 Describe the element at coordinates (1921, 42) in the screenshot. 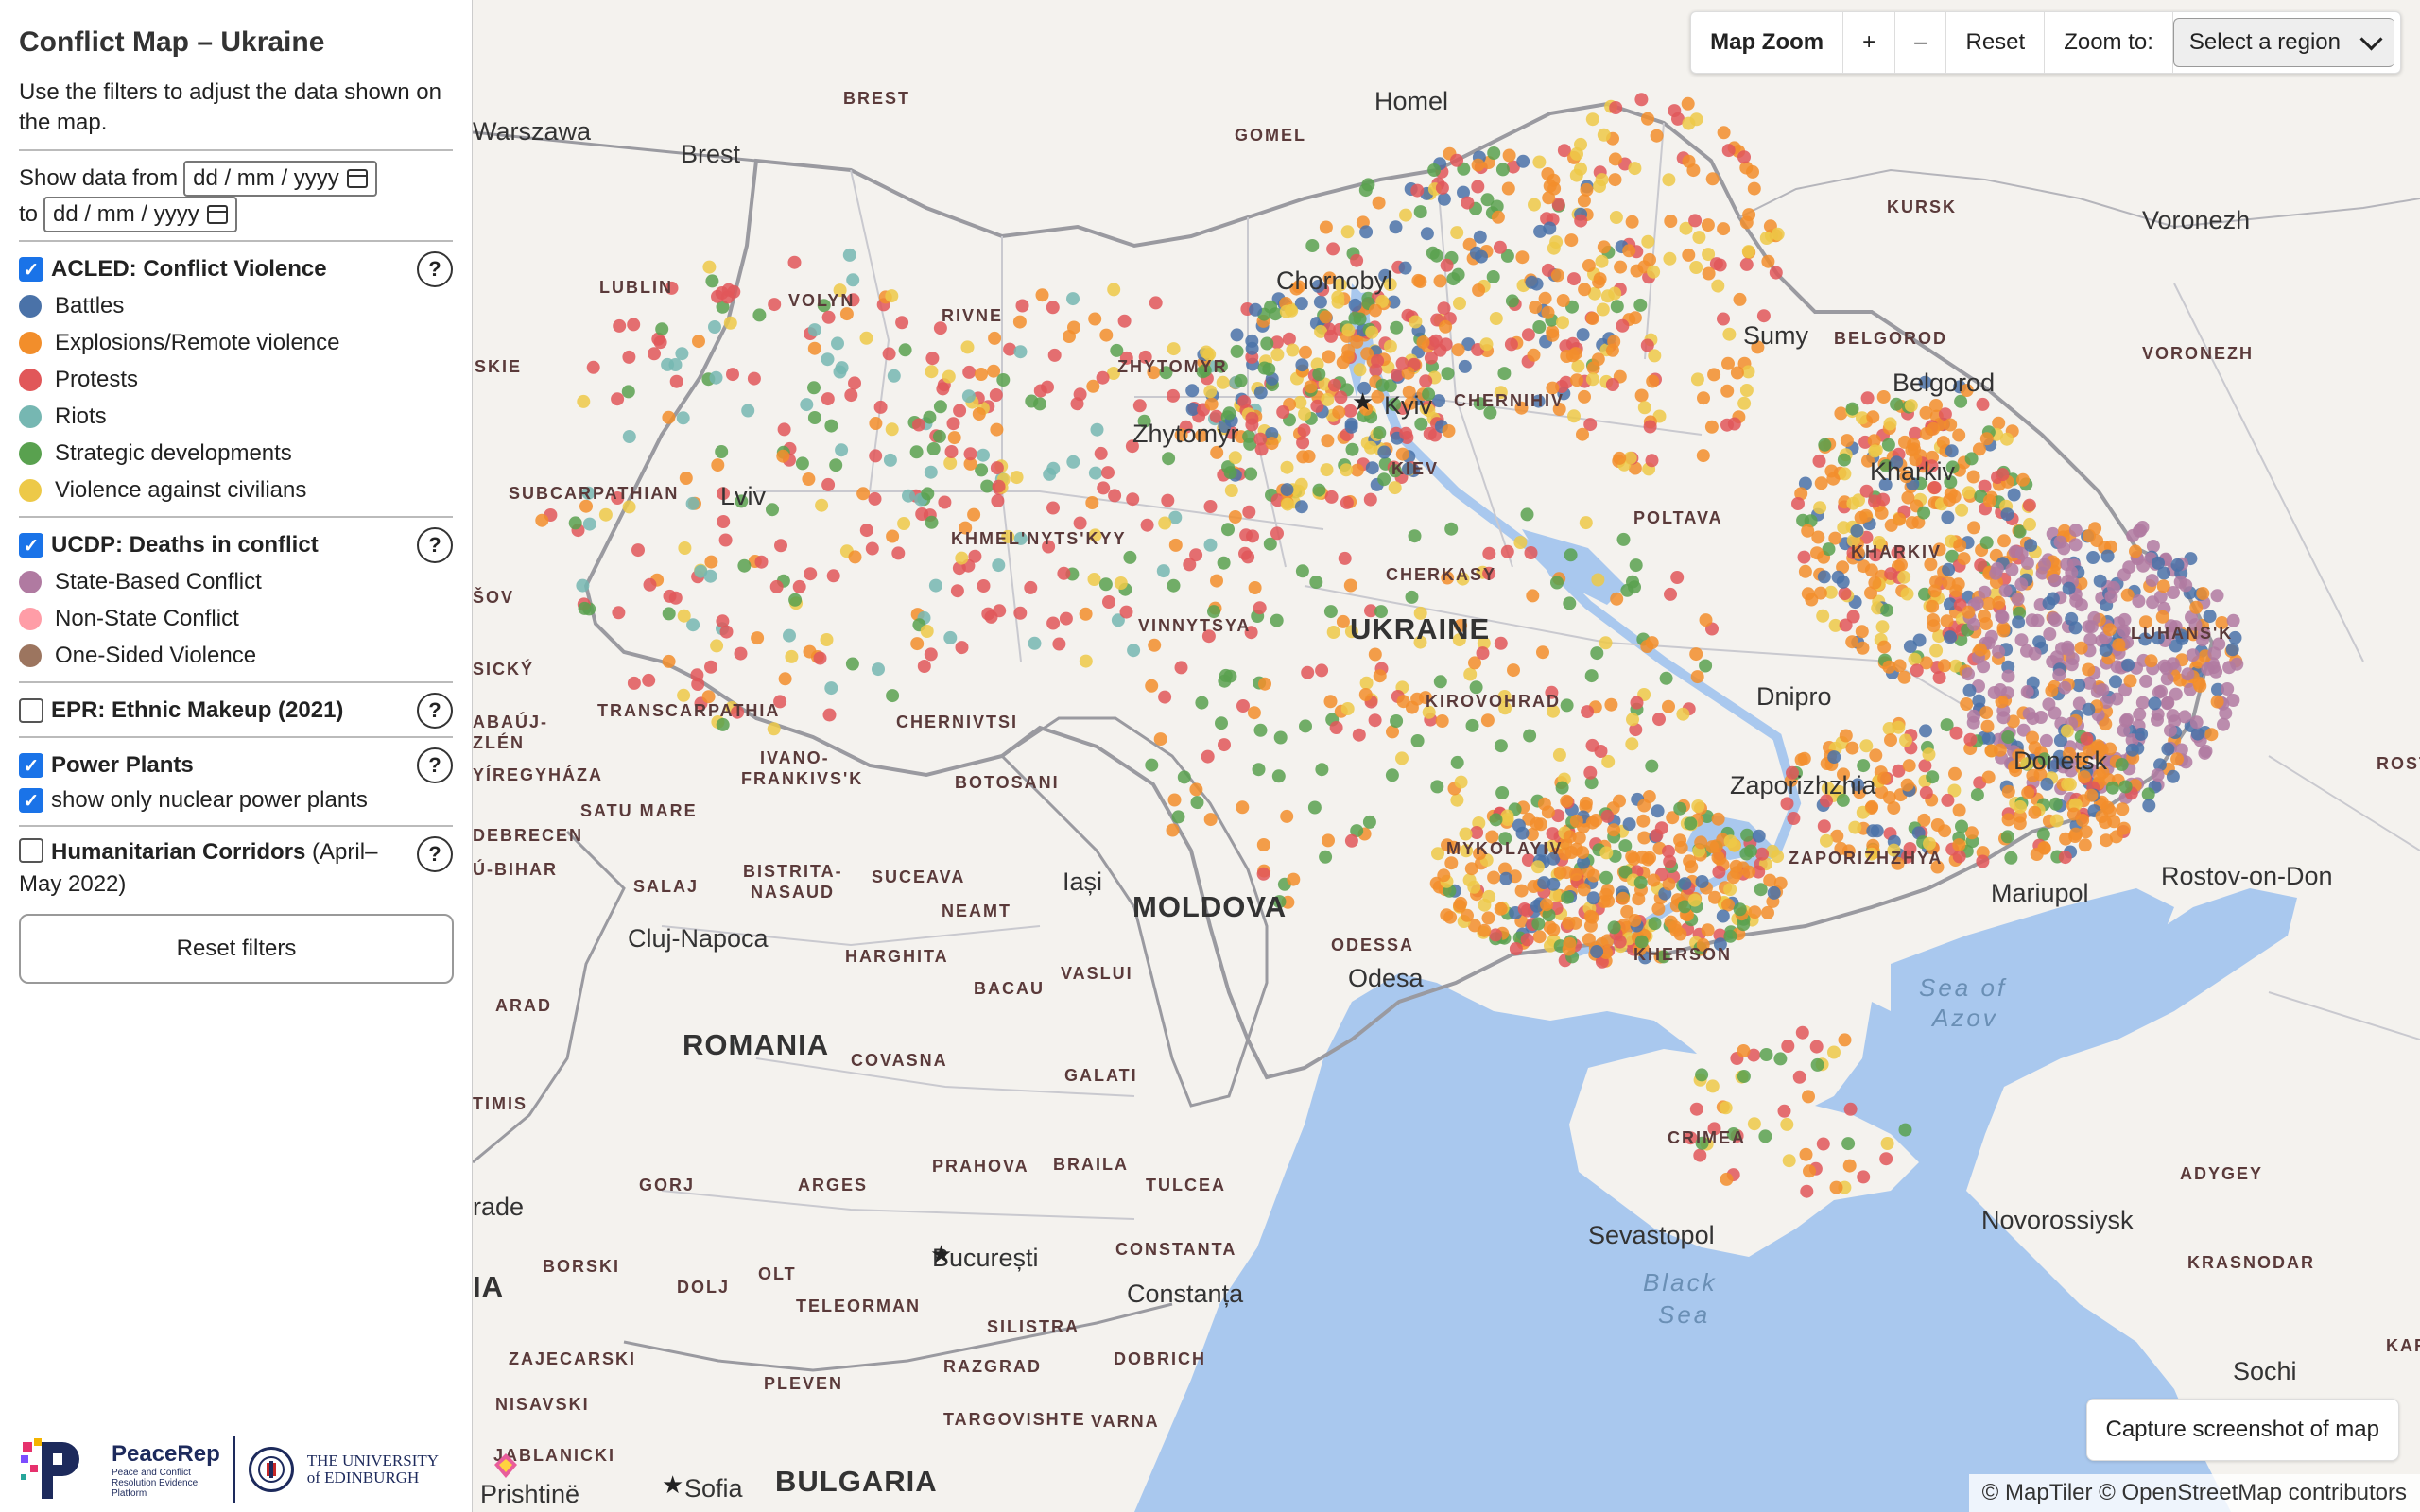

I see `zoom-out-button: –` at that location.